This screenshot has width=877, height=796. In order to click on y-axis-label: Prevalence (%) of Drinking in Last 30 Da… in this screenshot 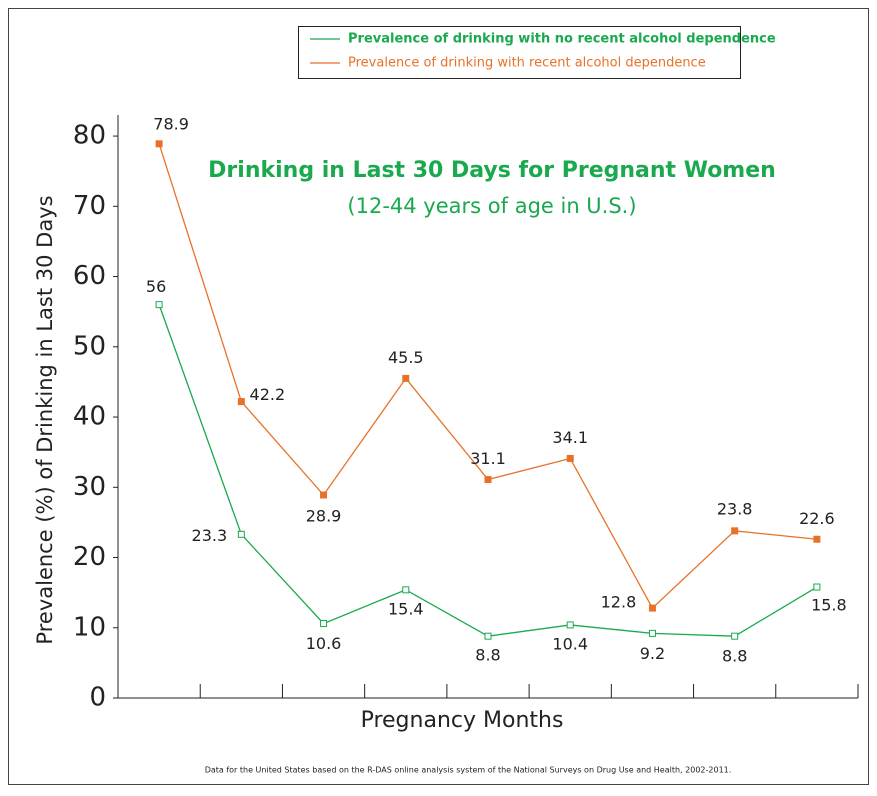, I will do `click(45, 419)`.